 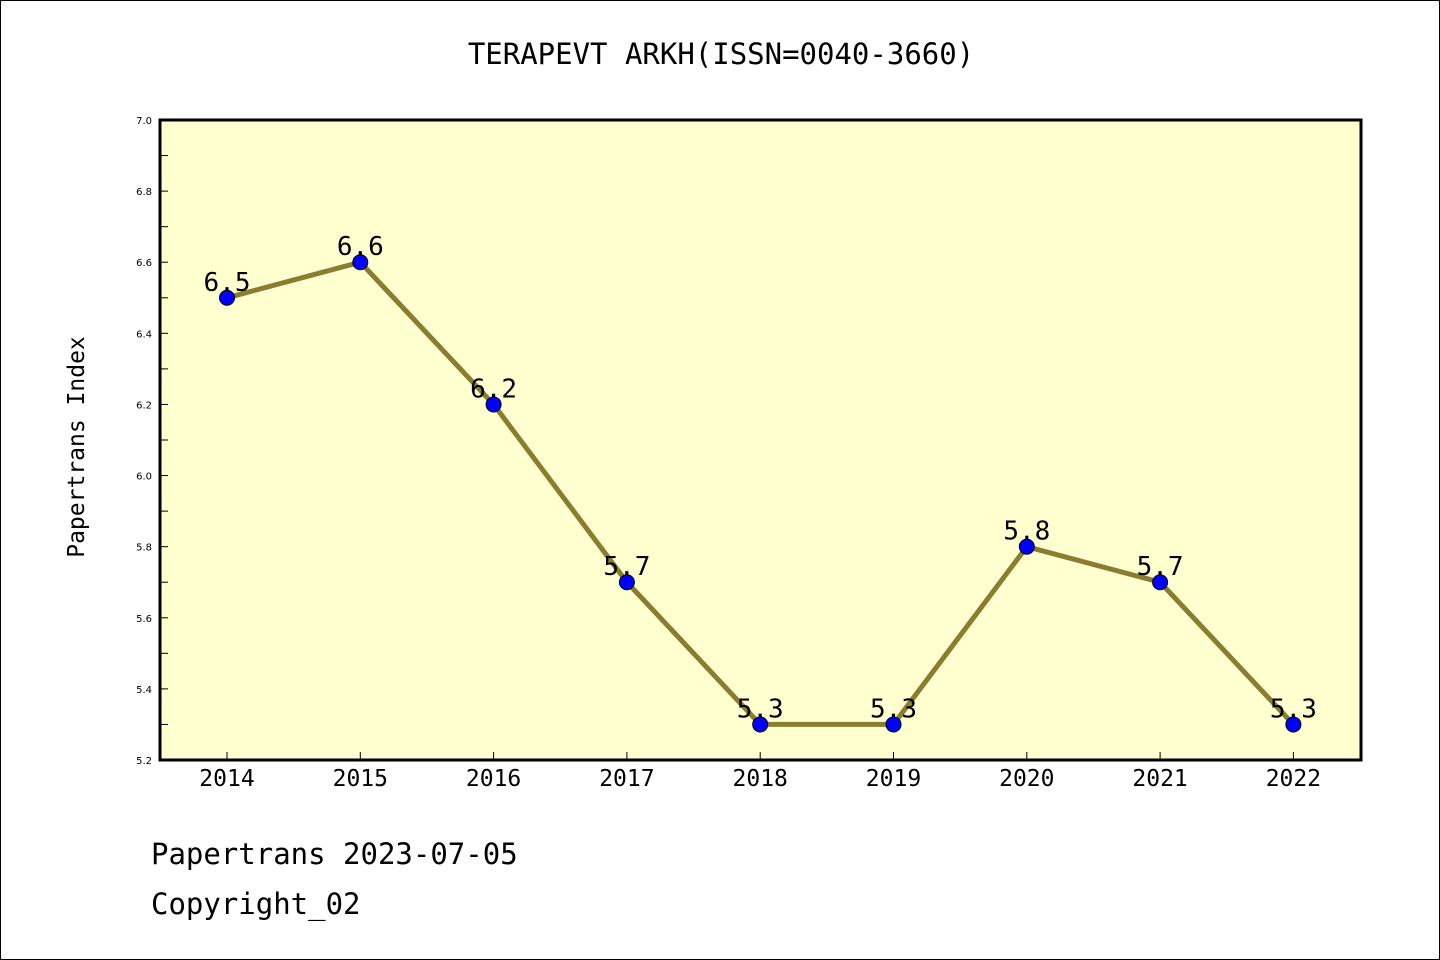 What do you see at coordinates (1159, 779) in the screenshot?
I see `x-tick-label: 2021` at bounding box center [1159, 779].